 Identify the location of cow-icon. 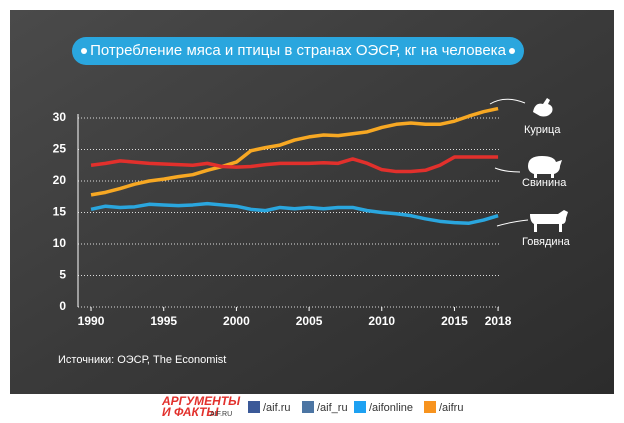
(549, 221).